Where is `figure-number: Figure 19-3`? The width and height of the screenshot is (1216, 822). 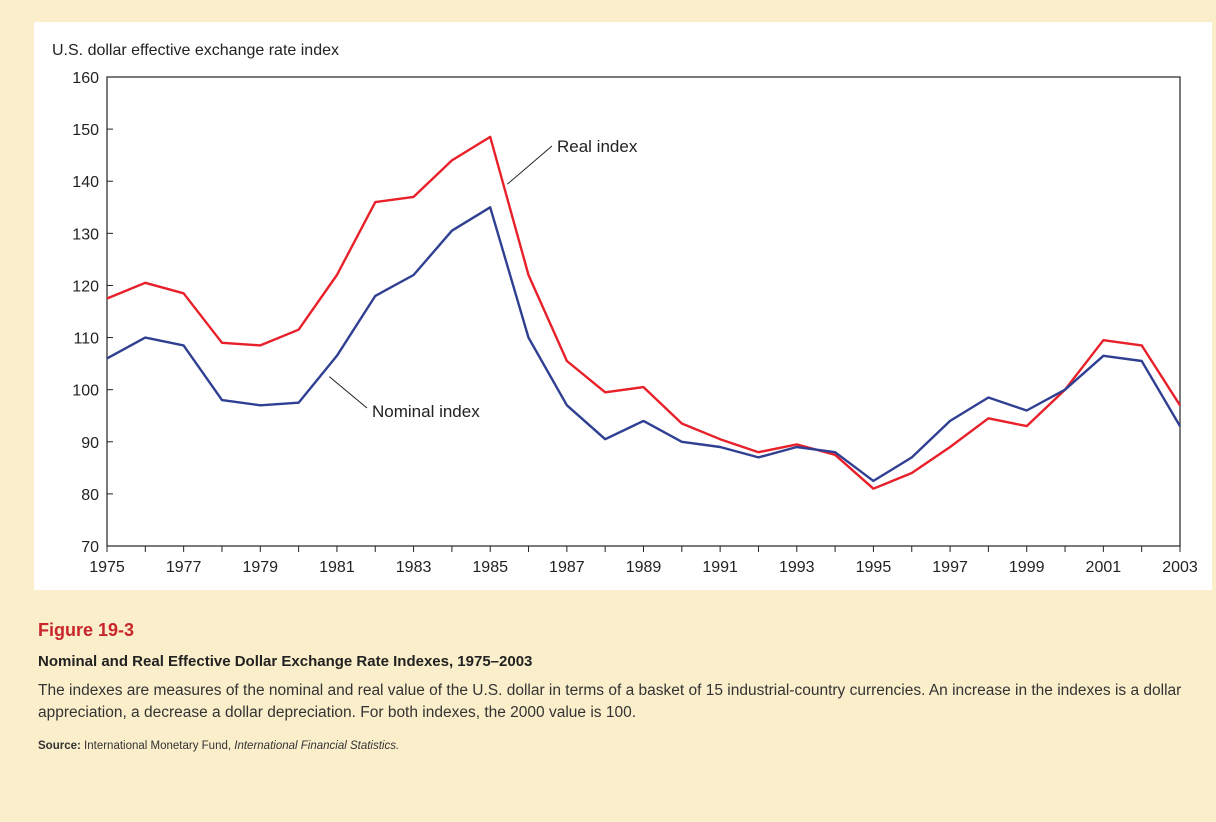
figure-number: Figure 19-3 is located at coordinates (86, 630).